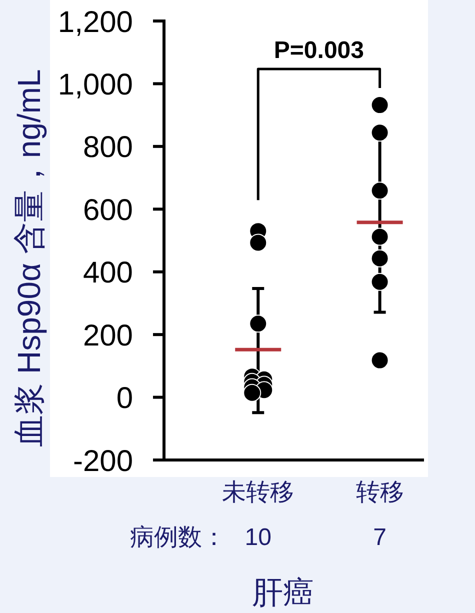 This screenshot has height=613, width=475. What do you see at coordinates (283, 592) in the screenshot?
I see `x-axis-title: 肝癌` at bounding box center [283, 592].